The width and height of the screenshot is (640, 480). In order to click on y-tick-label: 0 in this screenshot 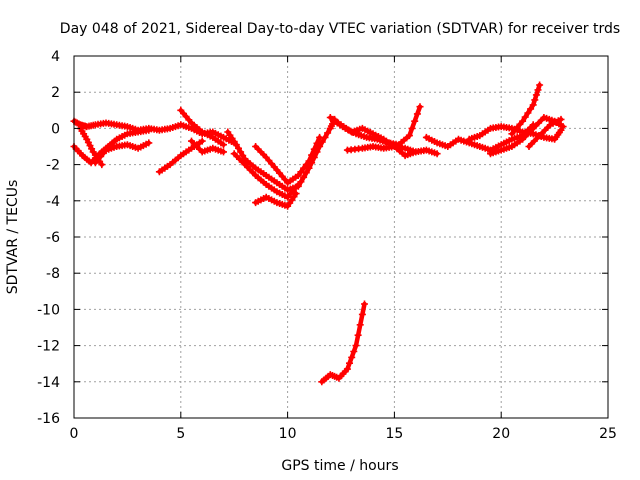, I will do `click(55, 129)`.